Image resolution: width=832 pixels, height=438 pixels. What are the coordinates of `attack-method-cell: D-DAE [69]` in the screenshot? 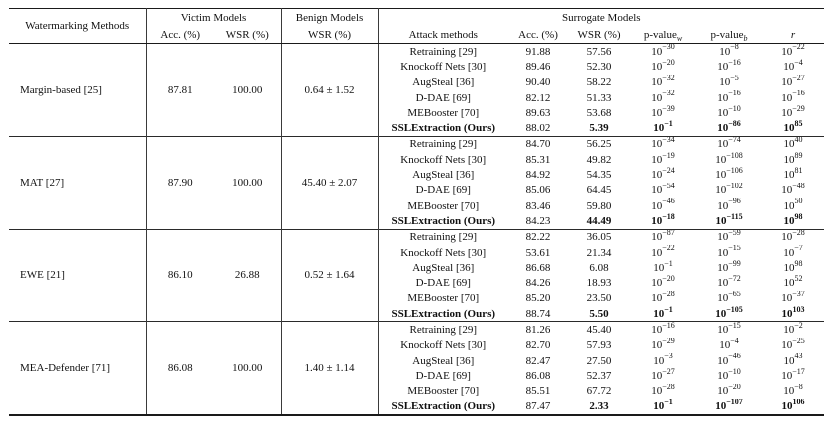 It's located at (443, 283).